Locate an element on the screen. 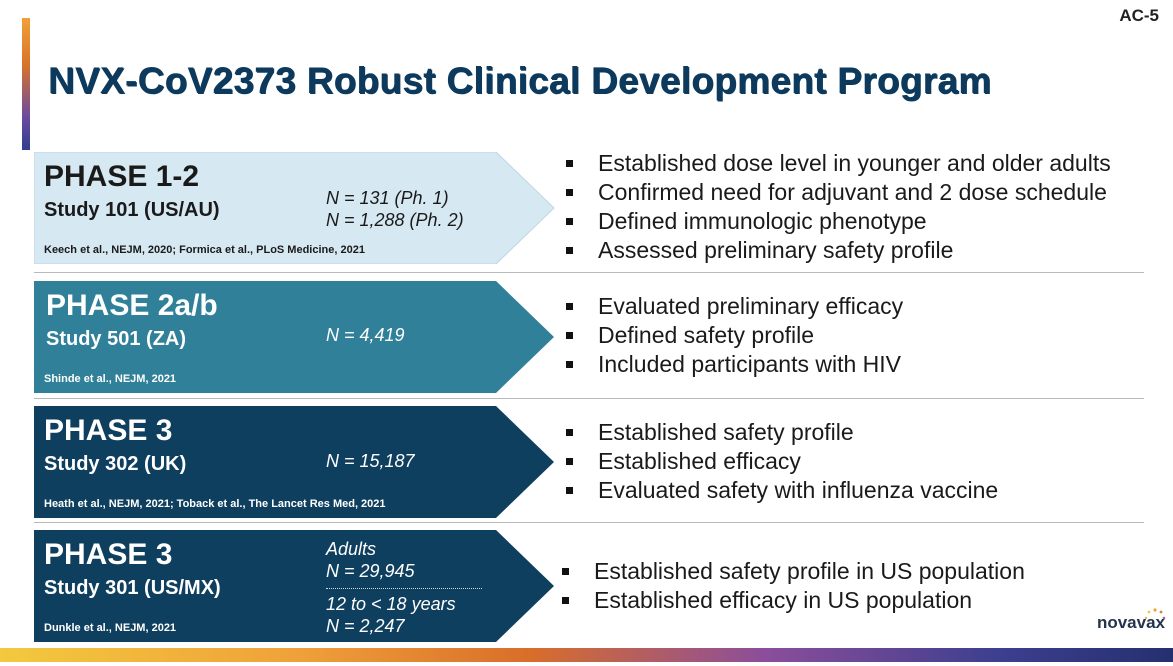  phase-label: PHASE 2a/b is located at coordinates (132, 305).